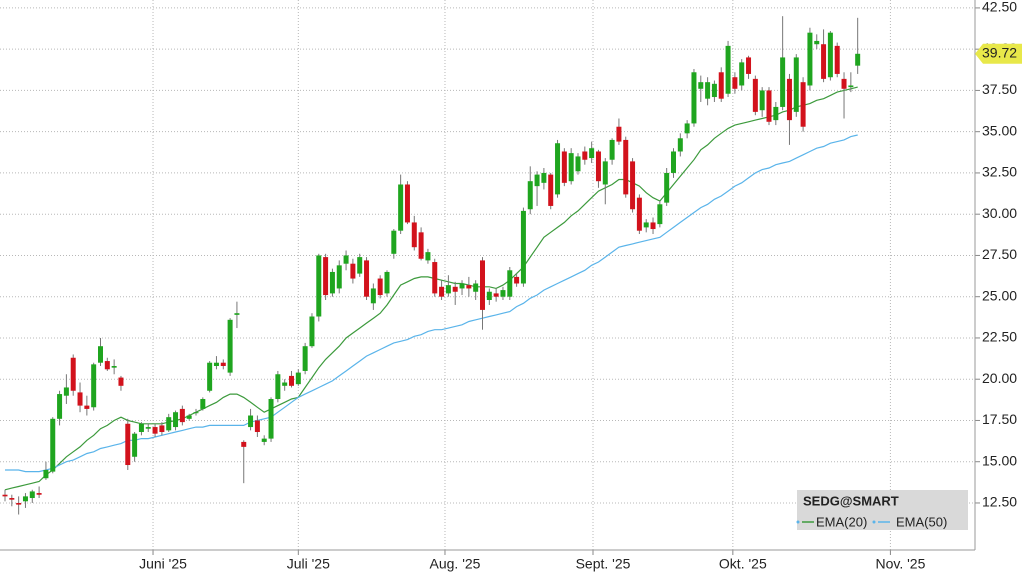 This screenshot has height=575, width=1024. Describe the element at coordinates (308, 564) in the screenshot. I see `x-tick-label: Juli '25` at that location.